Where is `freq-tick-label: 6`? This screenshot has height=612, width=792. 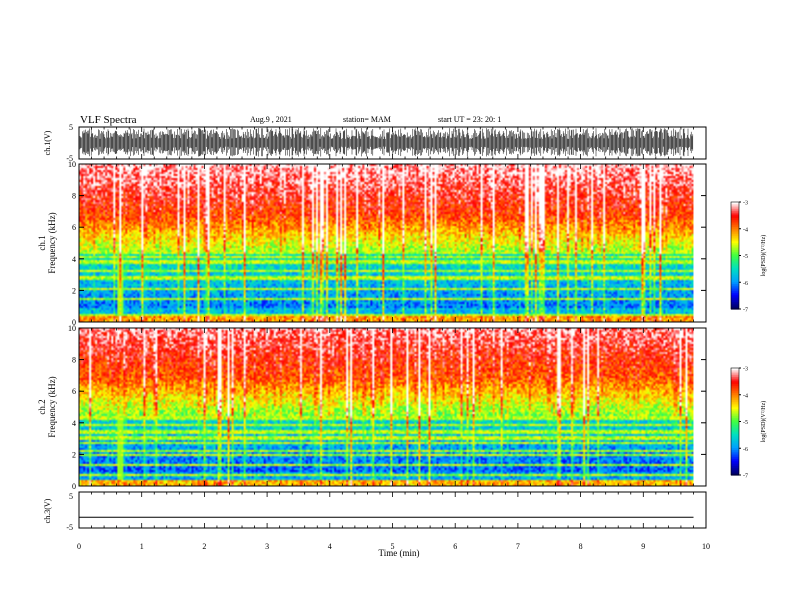 freq-tick-label: 6 is located at coordinates (74, 391).